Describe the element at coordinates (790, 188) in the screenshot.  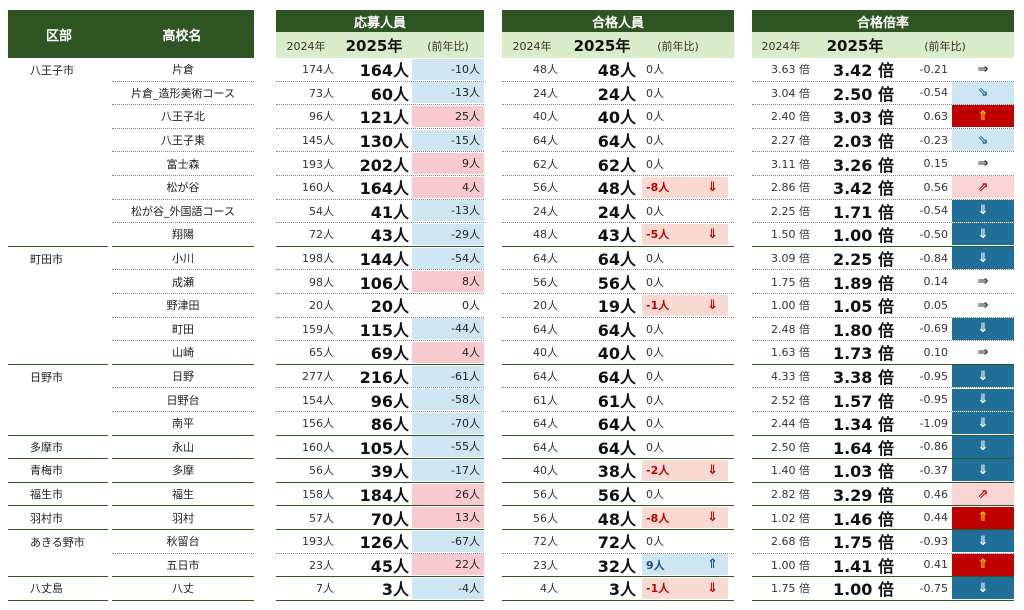
I see `ratio-2024-value: 2.86 倍` at that location.